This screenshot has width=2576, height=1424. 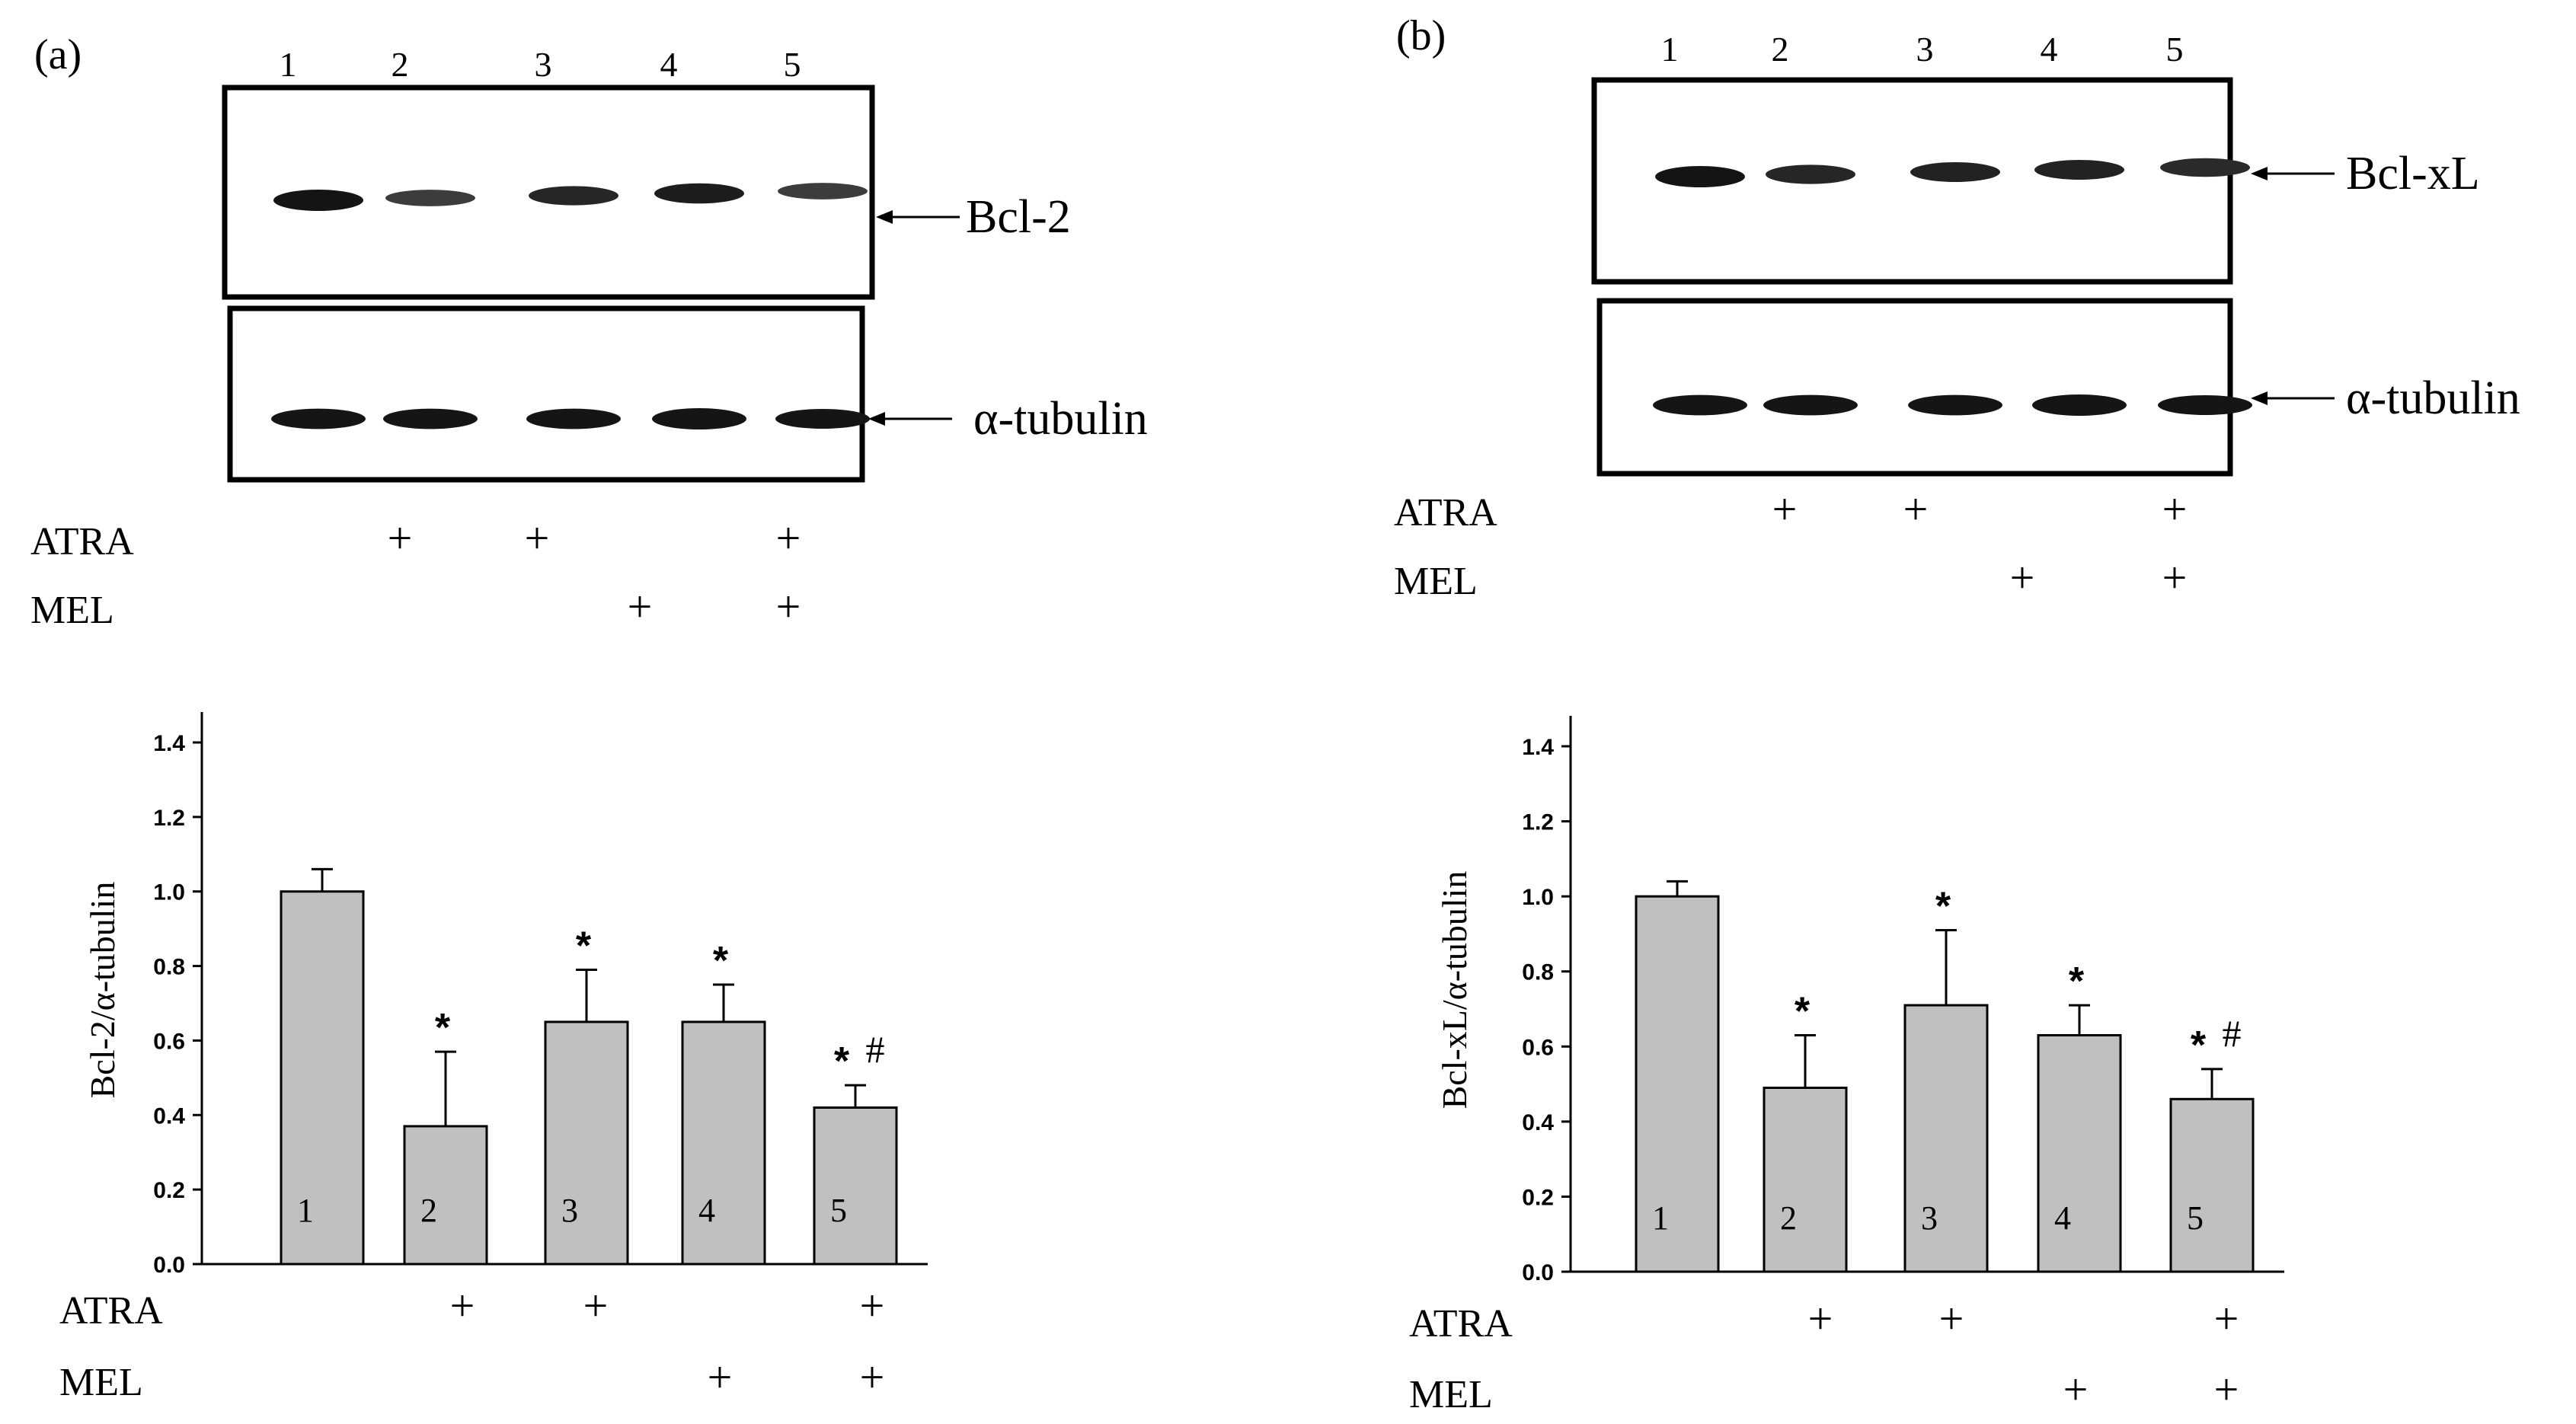 I want to click on panel-label: (a), so click(x=57, y=54).